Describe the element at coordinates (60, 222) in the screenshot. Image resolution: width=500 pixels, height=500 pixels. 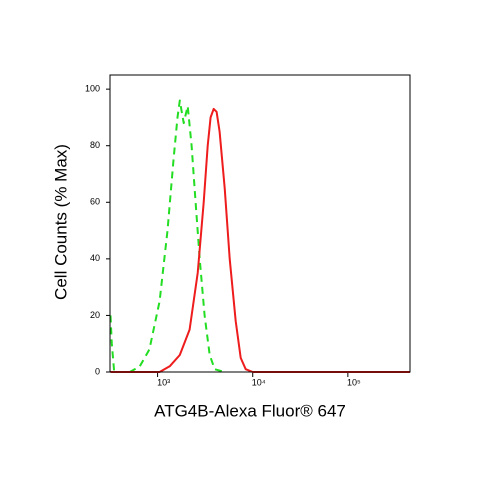
I see `y-axis-title: Cell Counts (% Max)` at that location.